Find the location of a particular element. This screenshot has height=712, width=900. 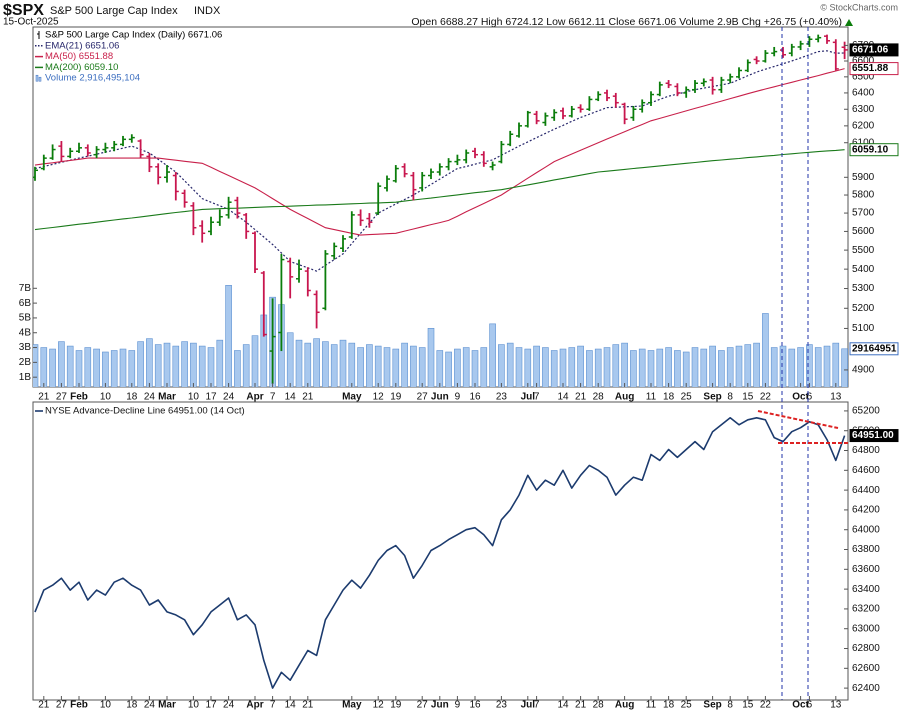

y-tick-label: 6300 is located at coordinates (863, 109).